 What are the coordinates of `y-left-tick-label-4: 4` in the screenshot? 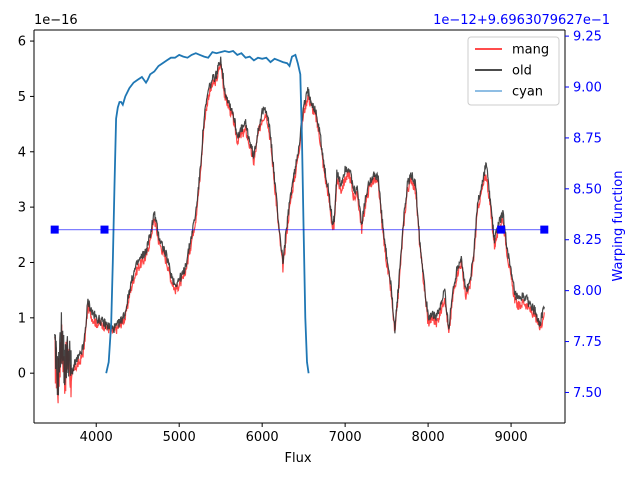 It's located at (22, 152).